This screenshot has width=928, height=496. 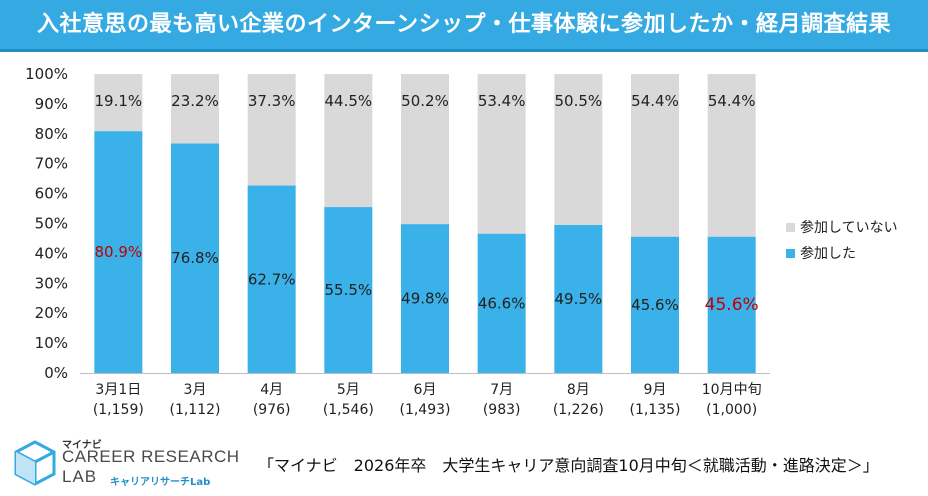 I want to click on legend-label: 参加した, so click(x=828, y=253).